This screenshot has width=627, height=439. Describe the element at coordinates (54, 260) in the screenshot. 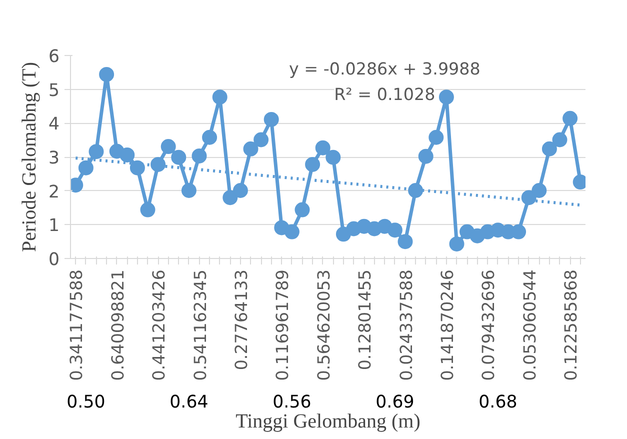

I see `y-tick-label: 0` at that location.